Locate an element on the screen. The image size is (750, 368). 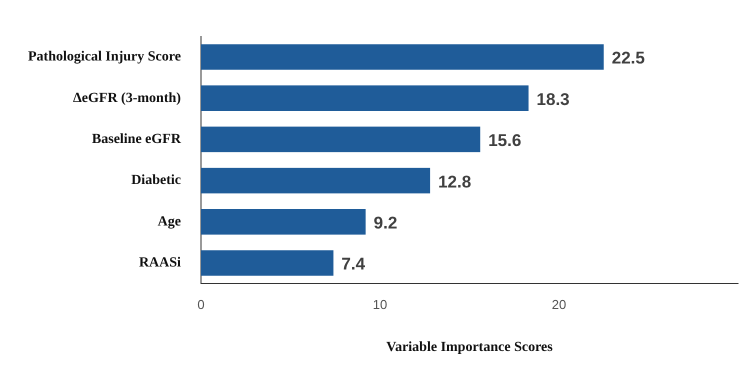
y-tick-label: Diabetic is located at coordinates (156, 180).